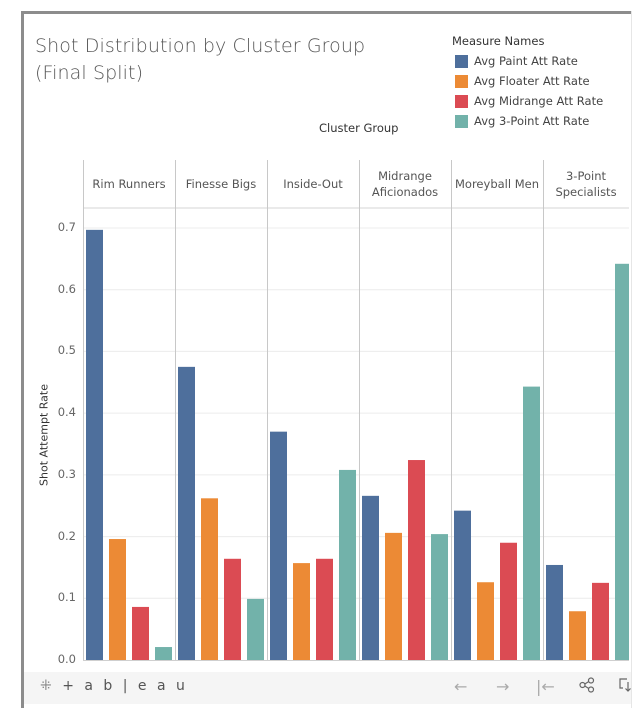 The image size is (644, 719). What do you see at coordinates (462, 585) in the screenshot?
I see `bar-avg-paint-att-rate-moreyball-men` at bounding box center [462, 585].